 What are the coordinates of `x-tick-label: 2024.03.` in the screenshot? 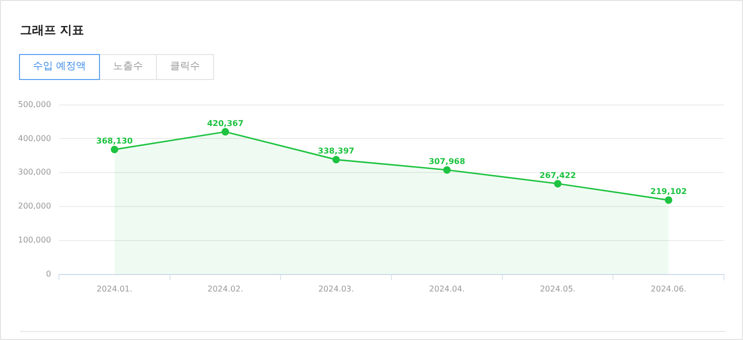 It's located at (336, 289).